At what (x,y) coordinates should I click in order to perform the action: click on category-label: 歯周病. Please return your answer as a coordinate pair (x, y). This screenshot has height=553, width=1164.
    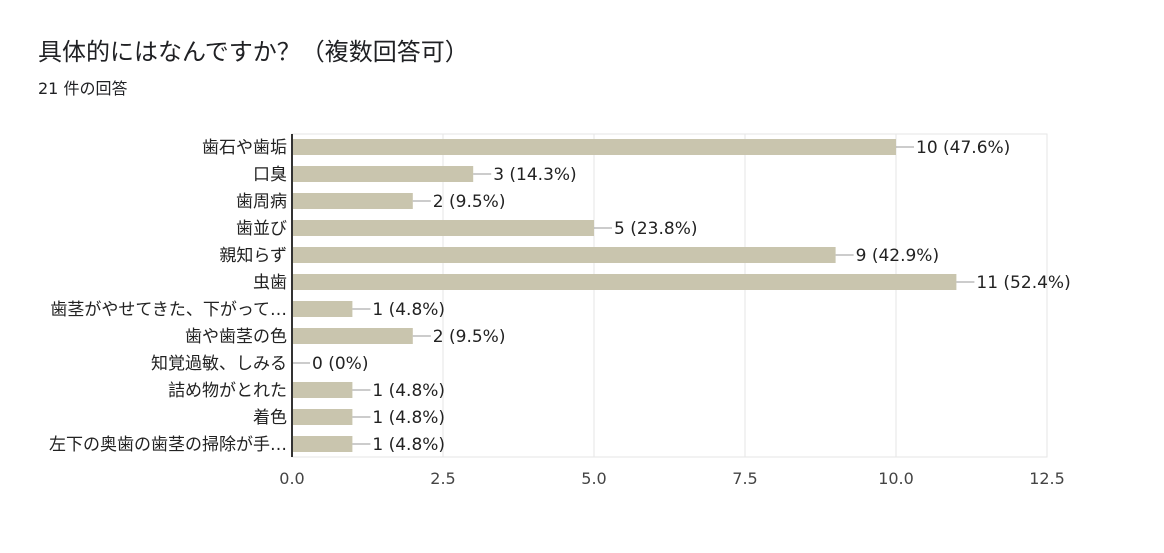
    Looking at the image, I should click on (261, 202).